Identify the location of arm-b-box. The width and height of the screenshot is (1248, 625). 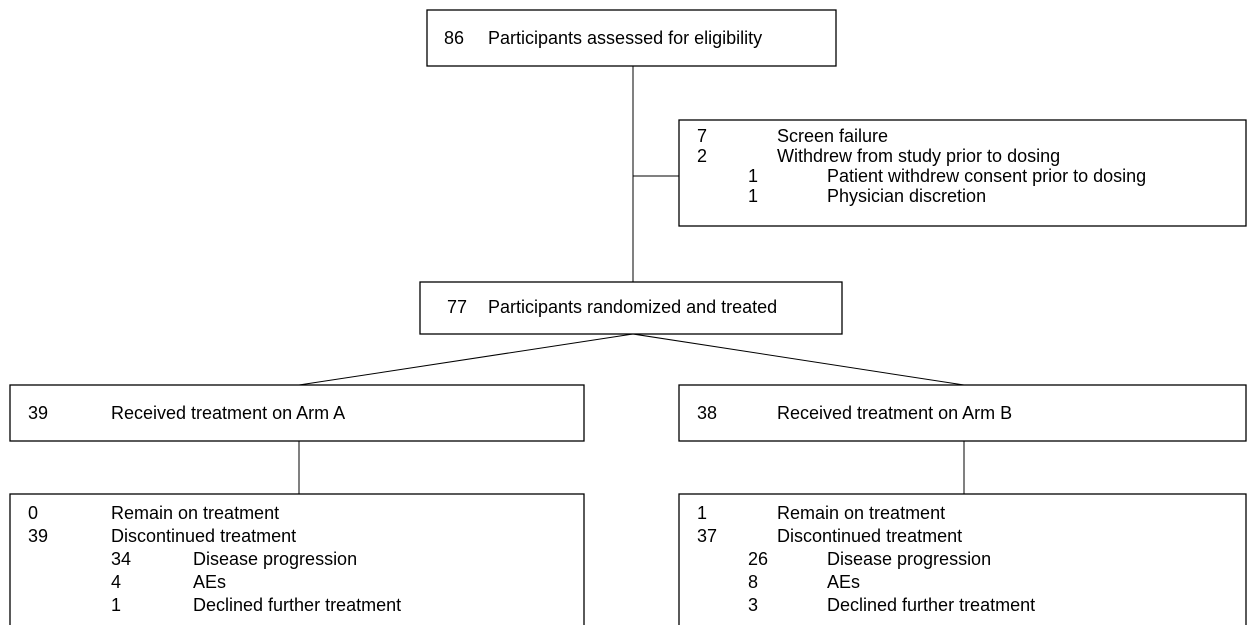
(962, 413).